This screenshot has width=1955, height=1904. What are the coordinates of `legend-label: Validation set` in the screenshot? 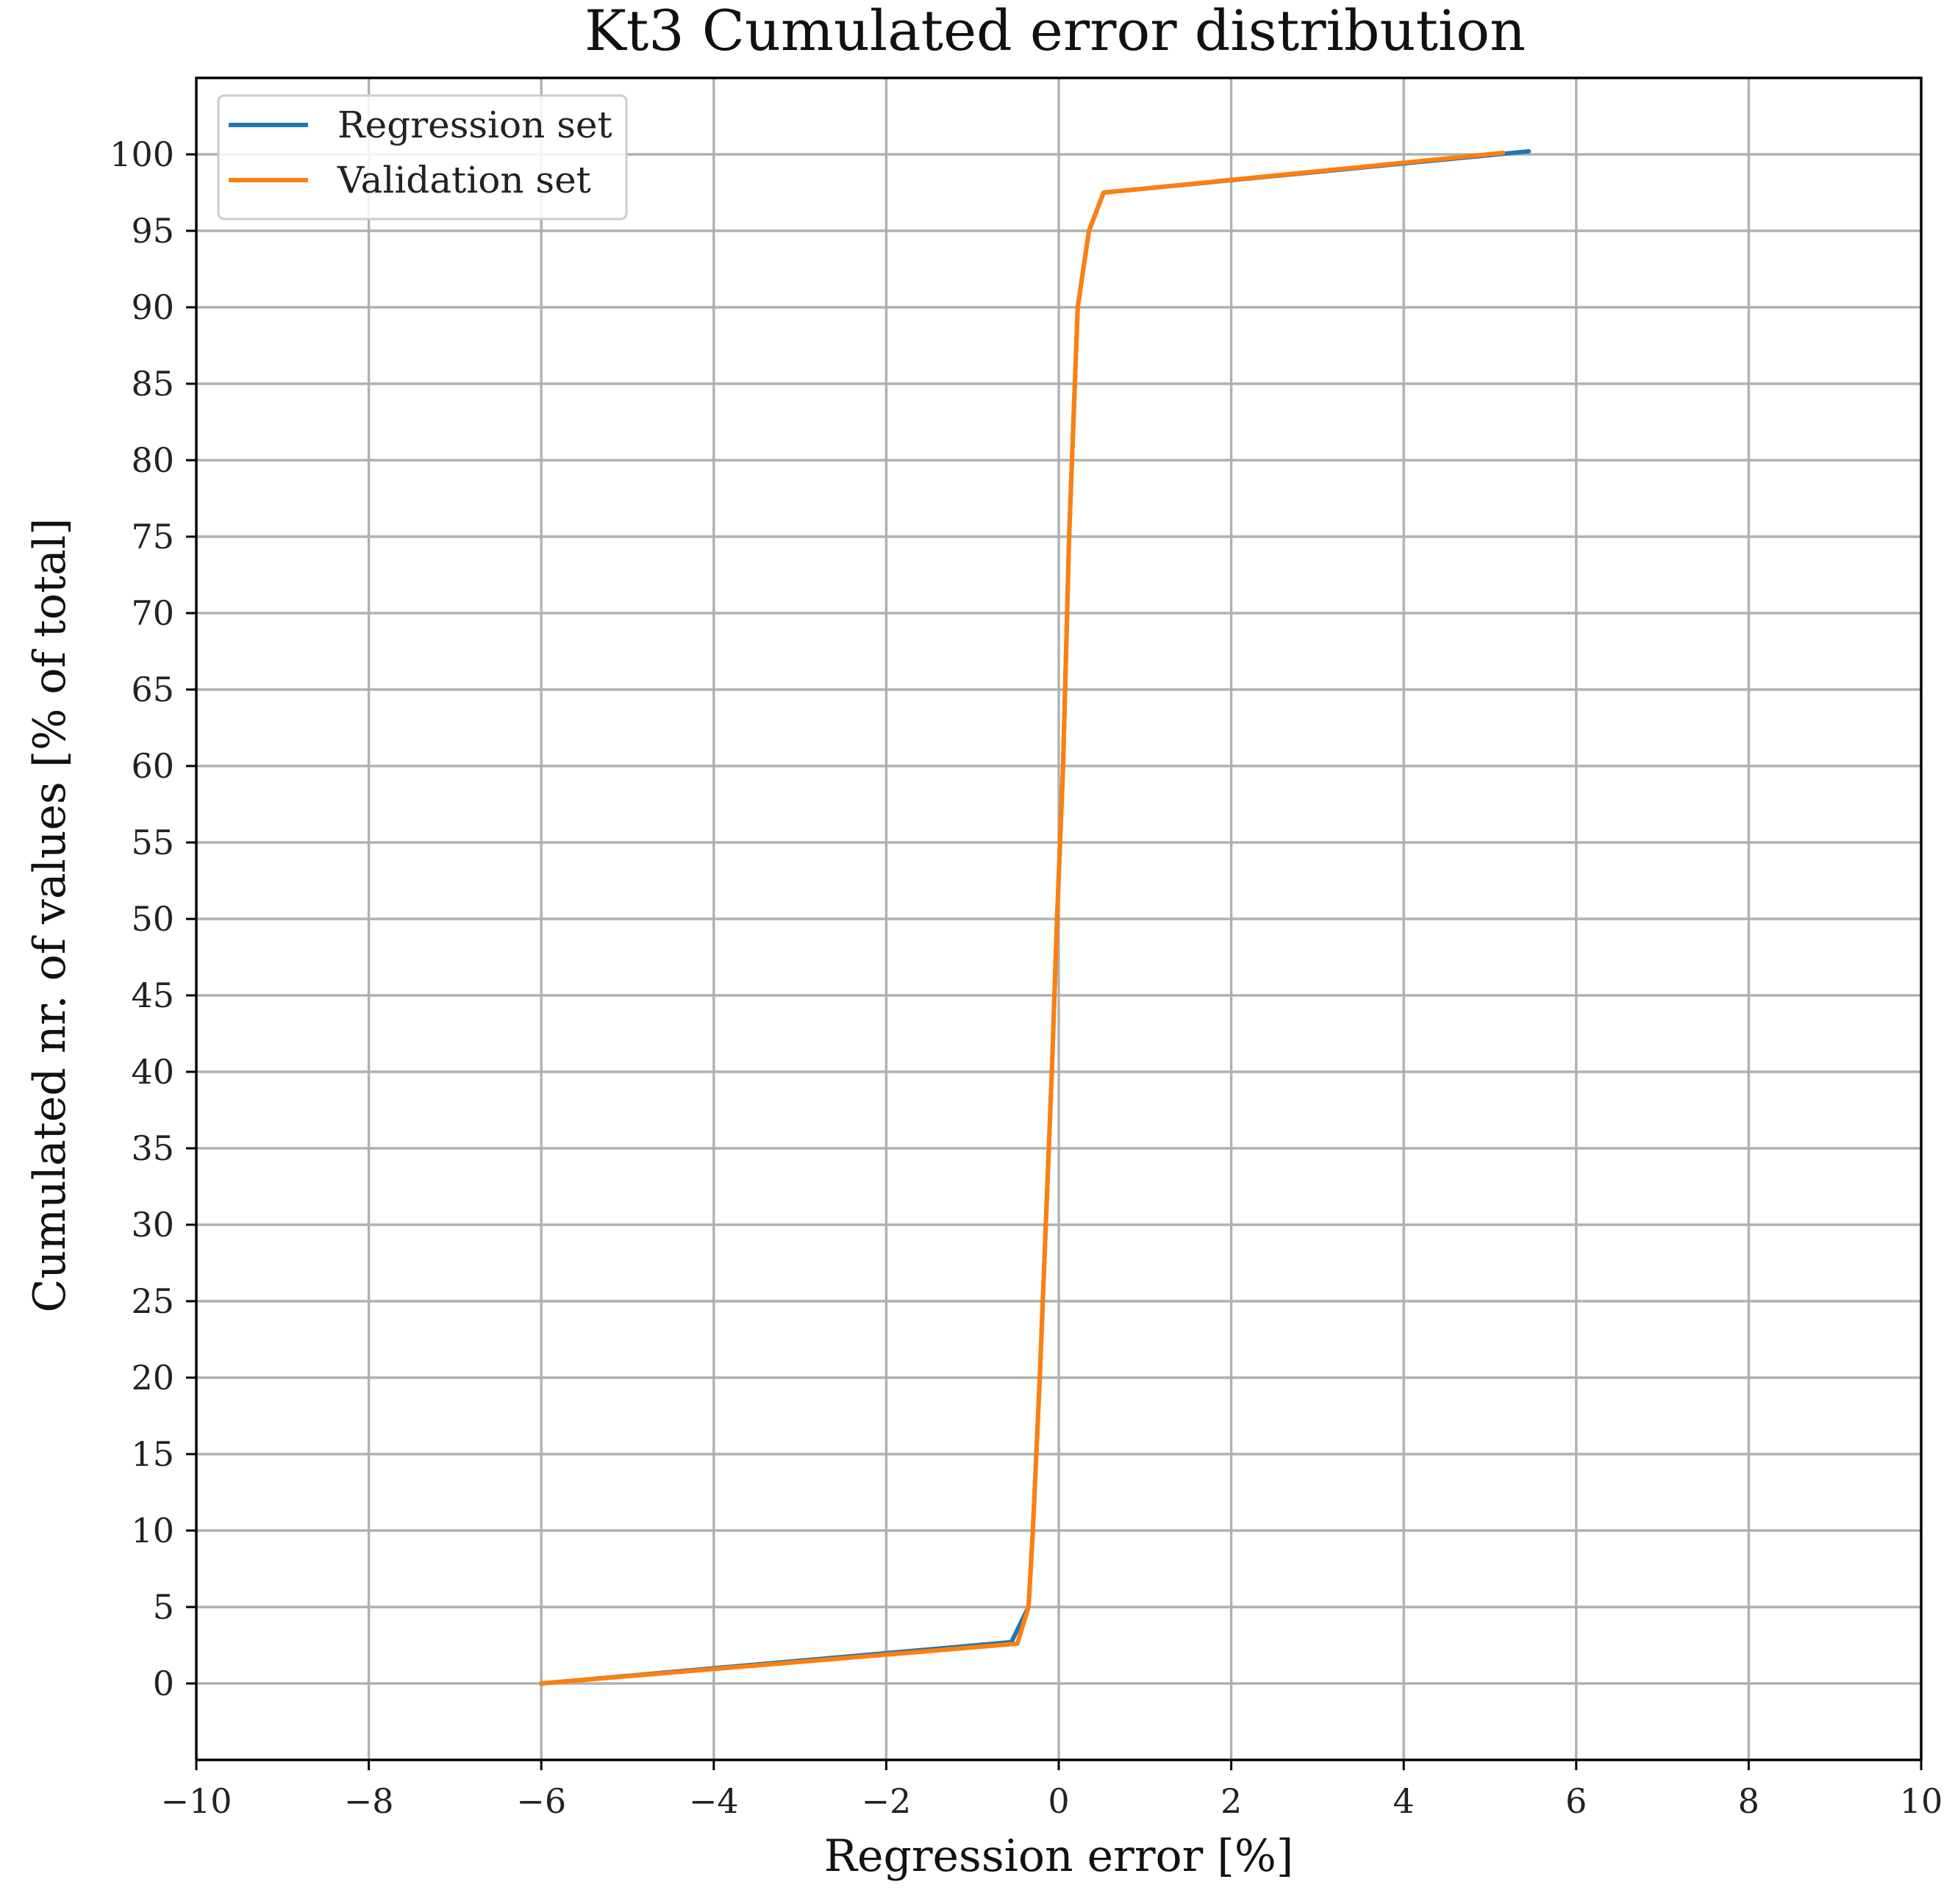 It's located at (464, 180).